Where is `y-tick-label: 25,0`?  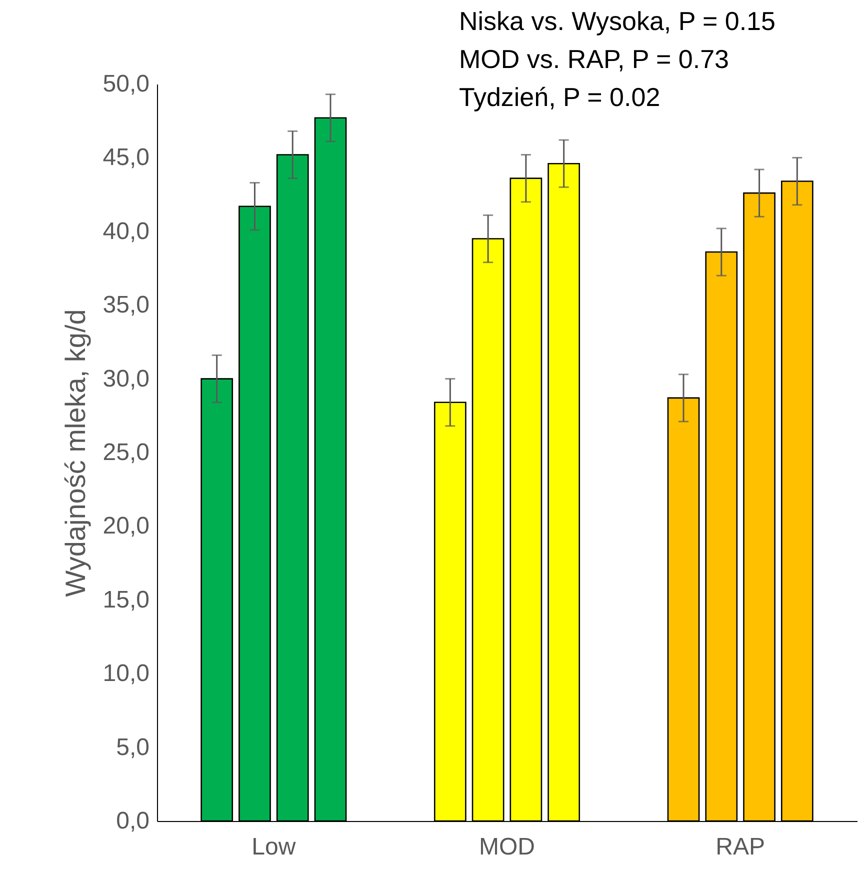
y-tick-label: 25,0 is located at coordinates (126, 452).